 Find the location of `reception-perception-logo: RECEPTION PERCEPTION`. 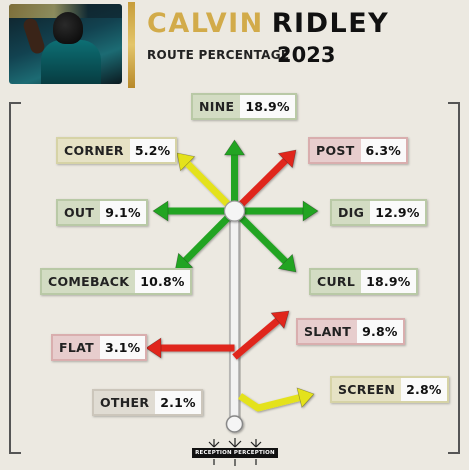

reception-perception-logo: RECEPTION PERCEPTION is located at coordinates (235, 452).